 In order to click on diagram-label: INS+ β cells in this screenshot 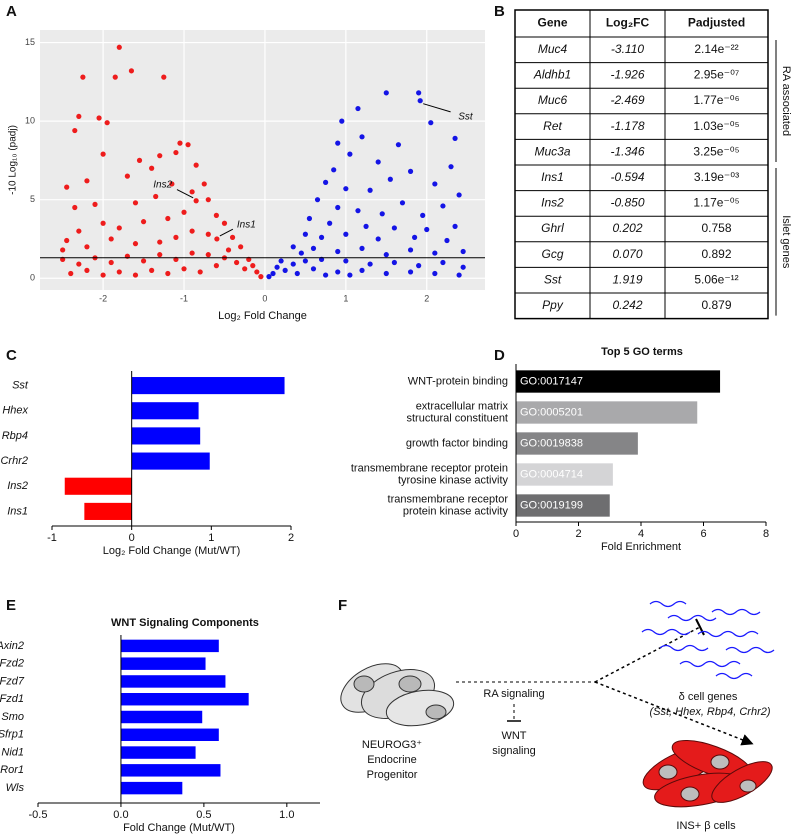, I will do `click(706, 826)`.